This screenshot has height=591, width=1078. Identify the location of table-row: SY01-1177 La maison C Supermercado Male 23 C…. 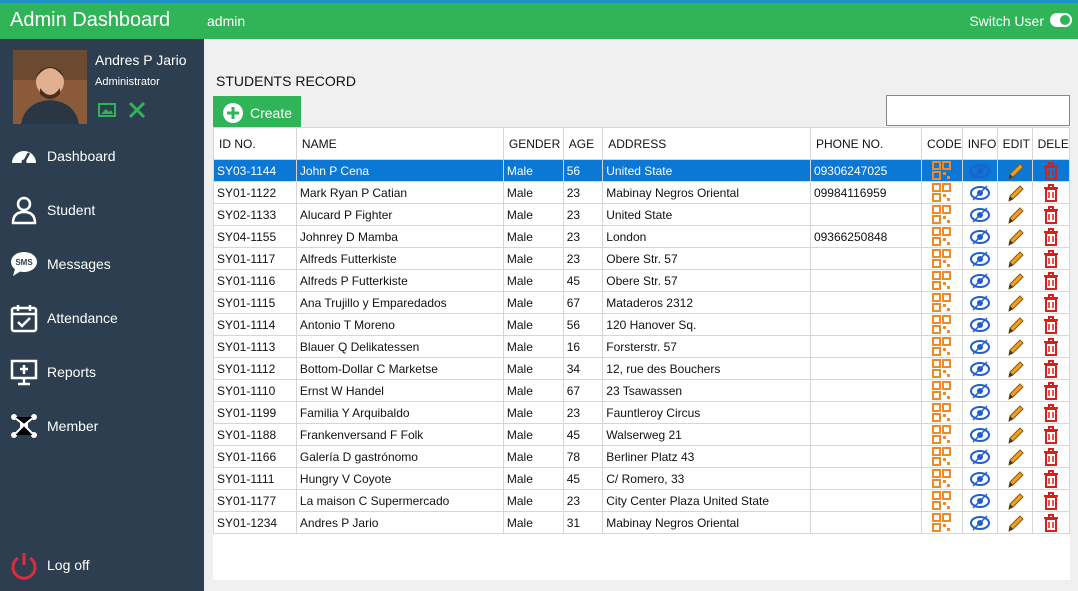
(642, 500).